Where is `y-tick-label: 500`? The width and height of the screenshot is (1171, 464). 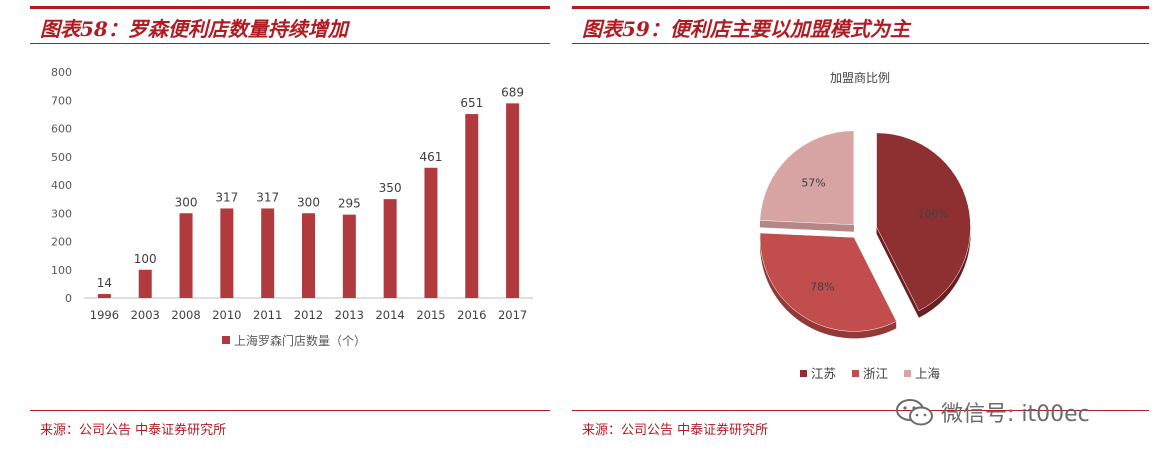
y-tick-label: 500 is located at coordinates (61, 157).